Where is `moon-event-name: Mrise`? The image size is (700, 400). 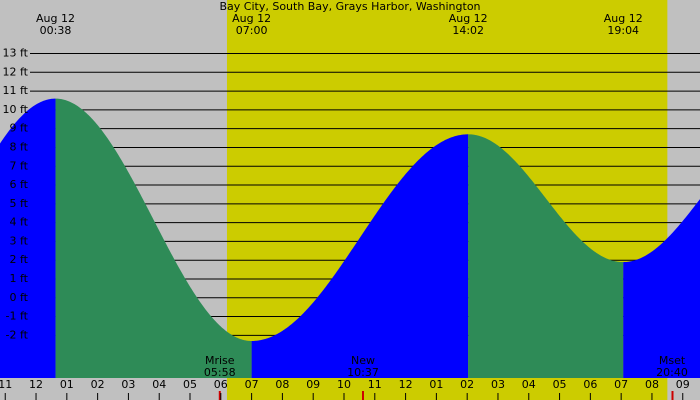 moon-event-name: Mrise is located at coordinates (220, 360).